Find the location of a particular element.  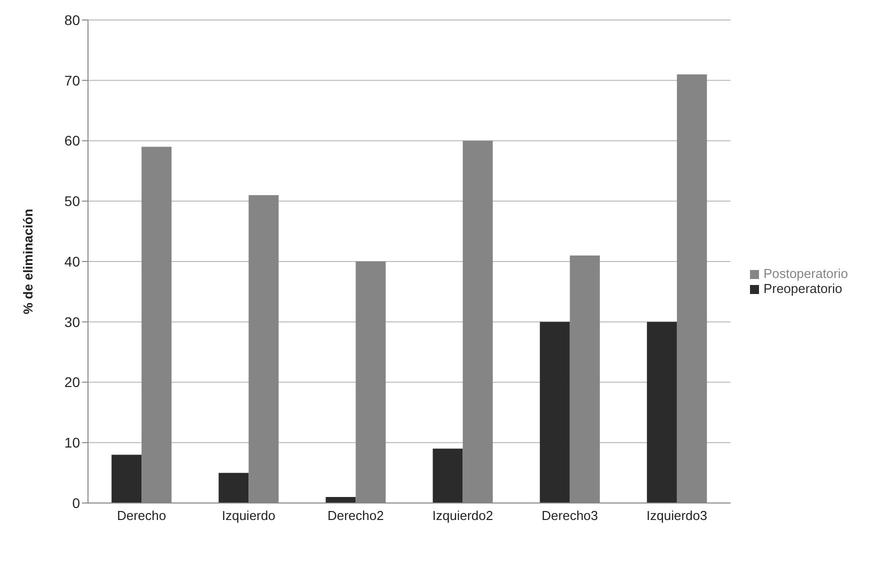

legend-label: Preoperatorio is located at coordinates (802, 288).